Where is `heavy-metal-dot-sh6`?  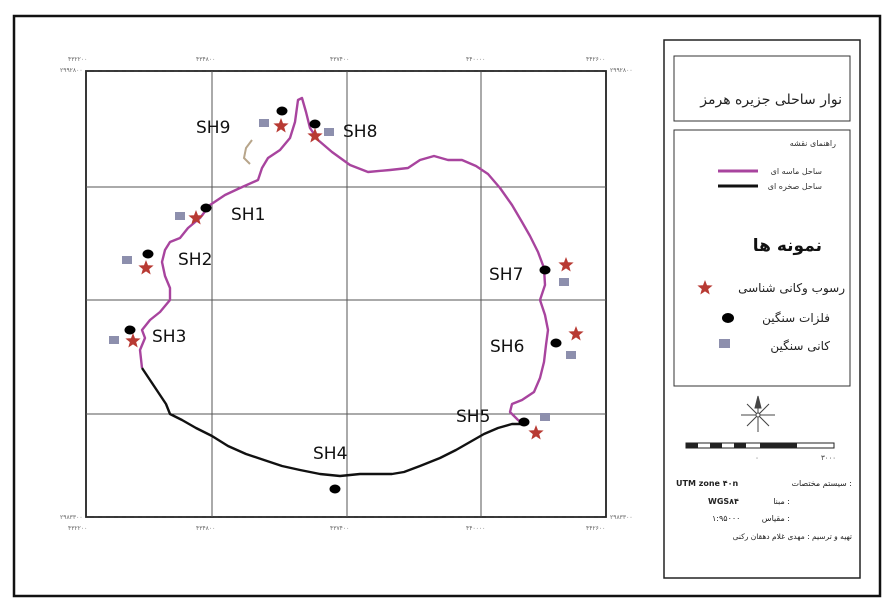 heavy-metal-dot-sh6 is located at coordinates (556, 343).